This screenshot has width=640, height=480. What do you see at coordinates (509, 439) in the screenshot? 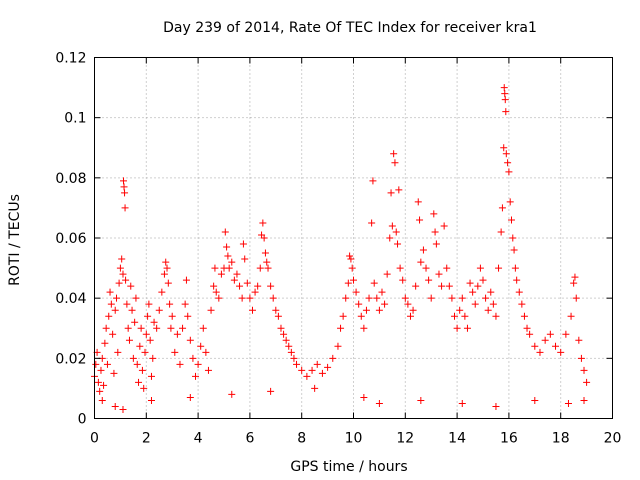
I see `x-tick-label: 16` at bounding box center [509, 439].